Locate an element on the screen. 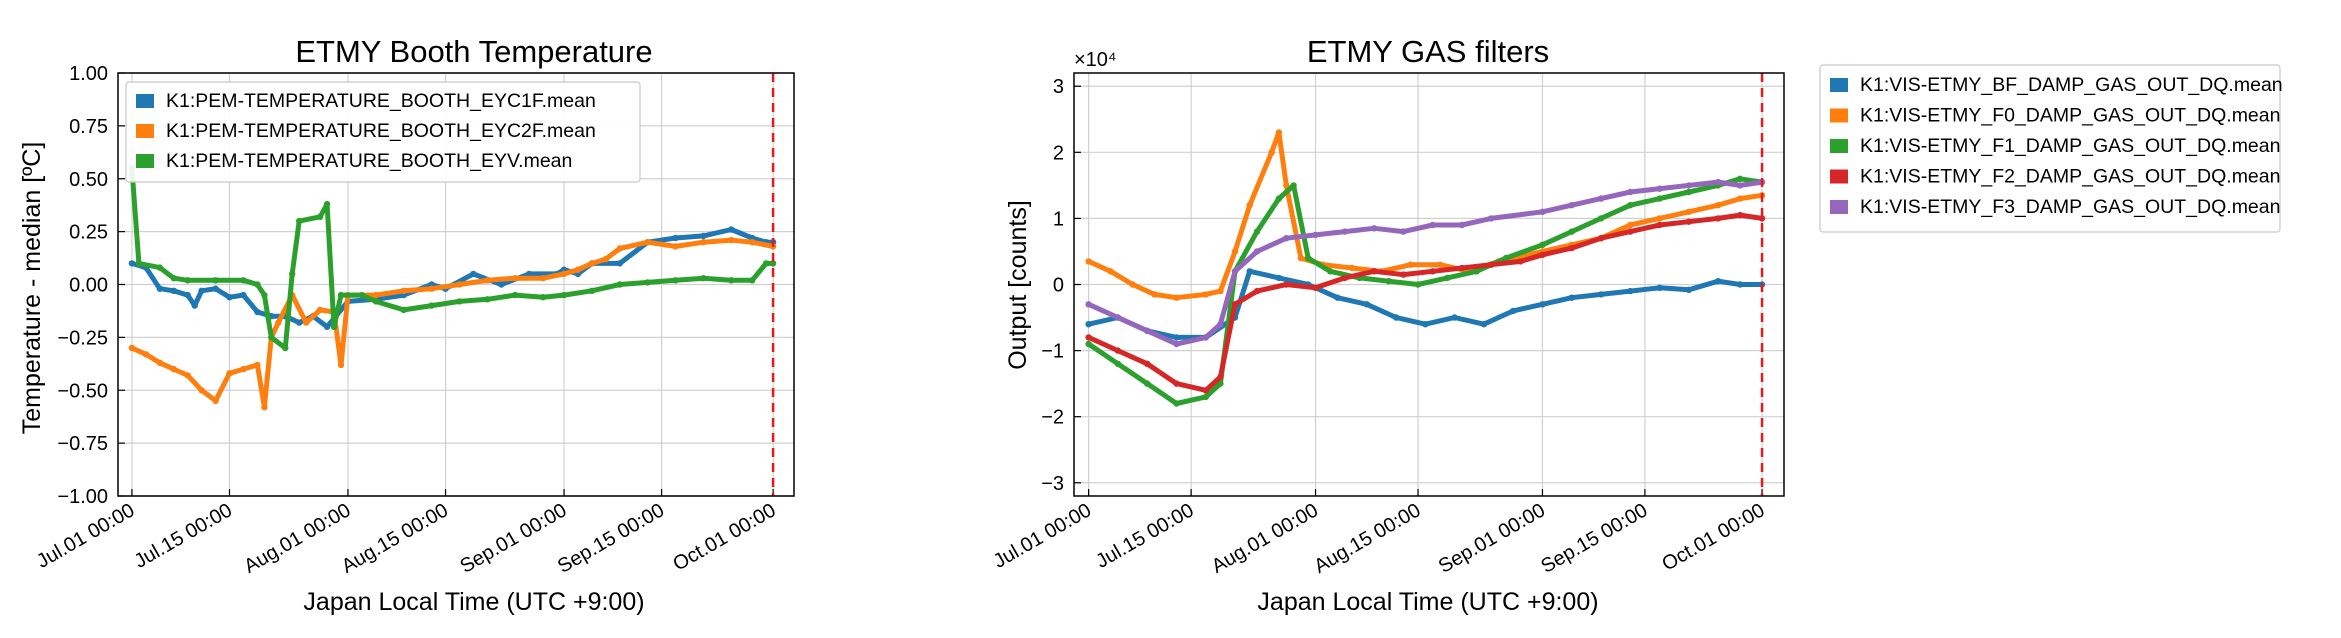 The height and width of the screenshot is (638, 2341). y-tick-label: −0.75 is located at coordinates (82, 444).